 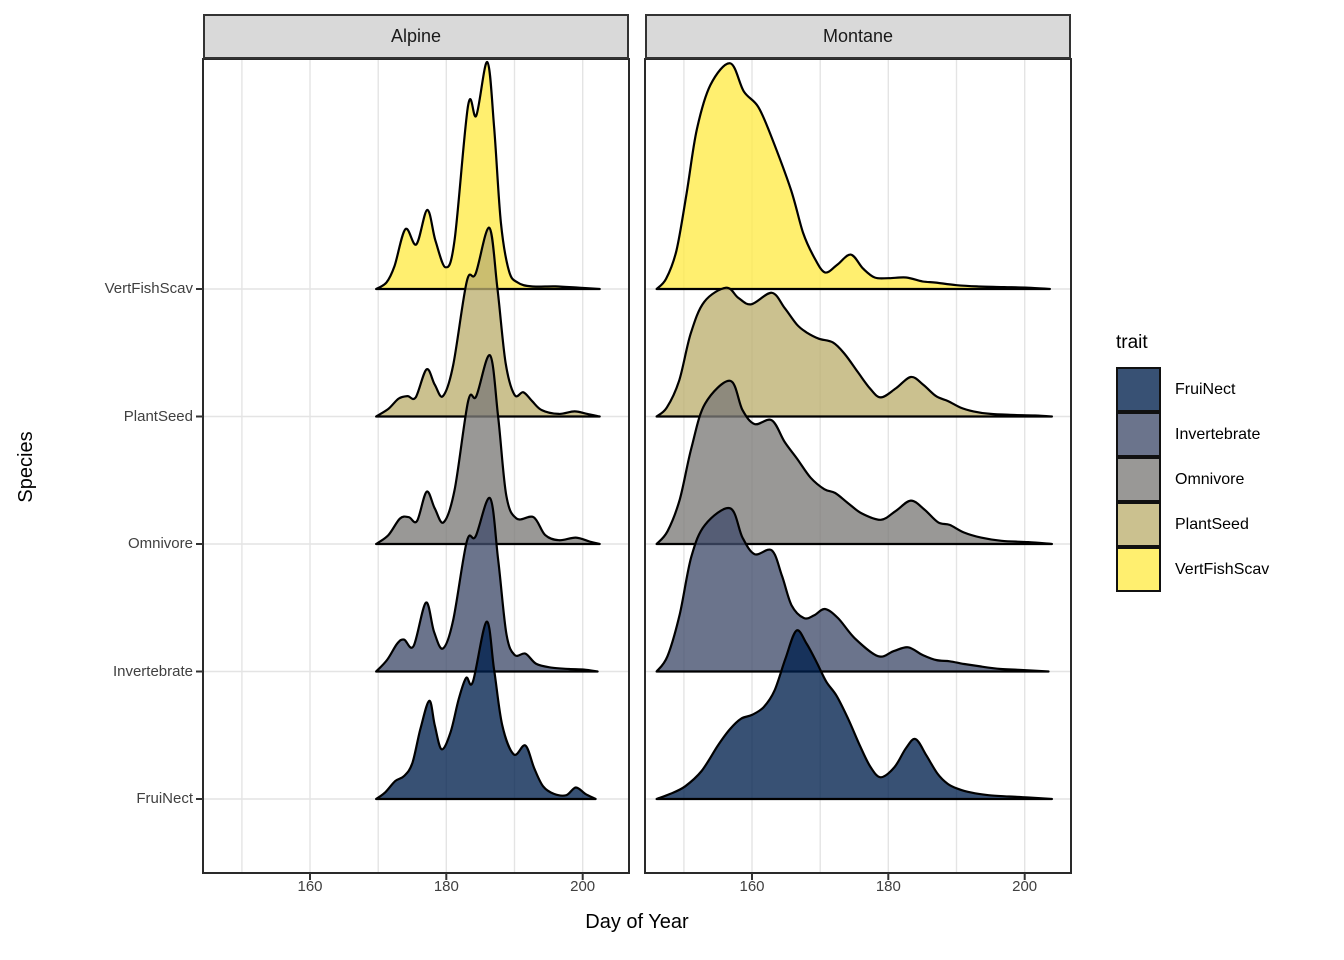 I want to click on legend-label: Invertebrate, so click(x=1218, y=434).